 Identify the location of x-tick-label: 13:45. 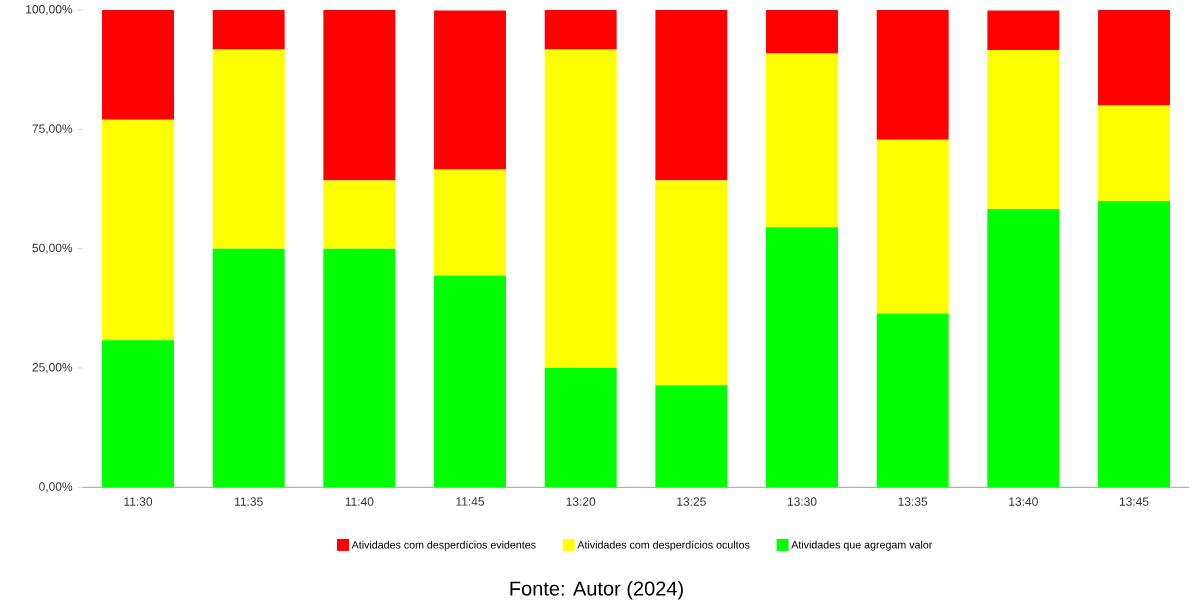
(1134, 501).